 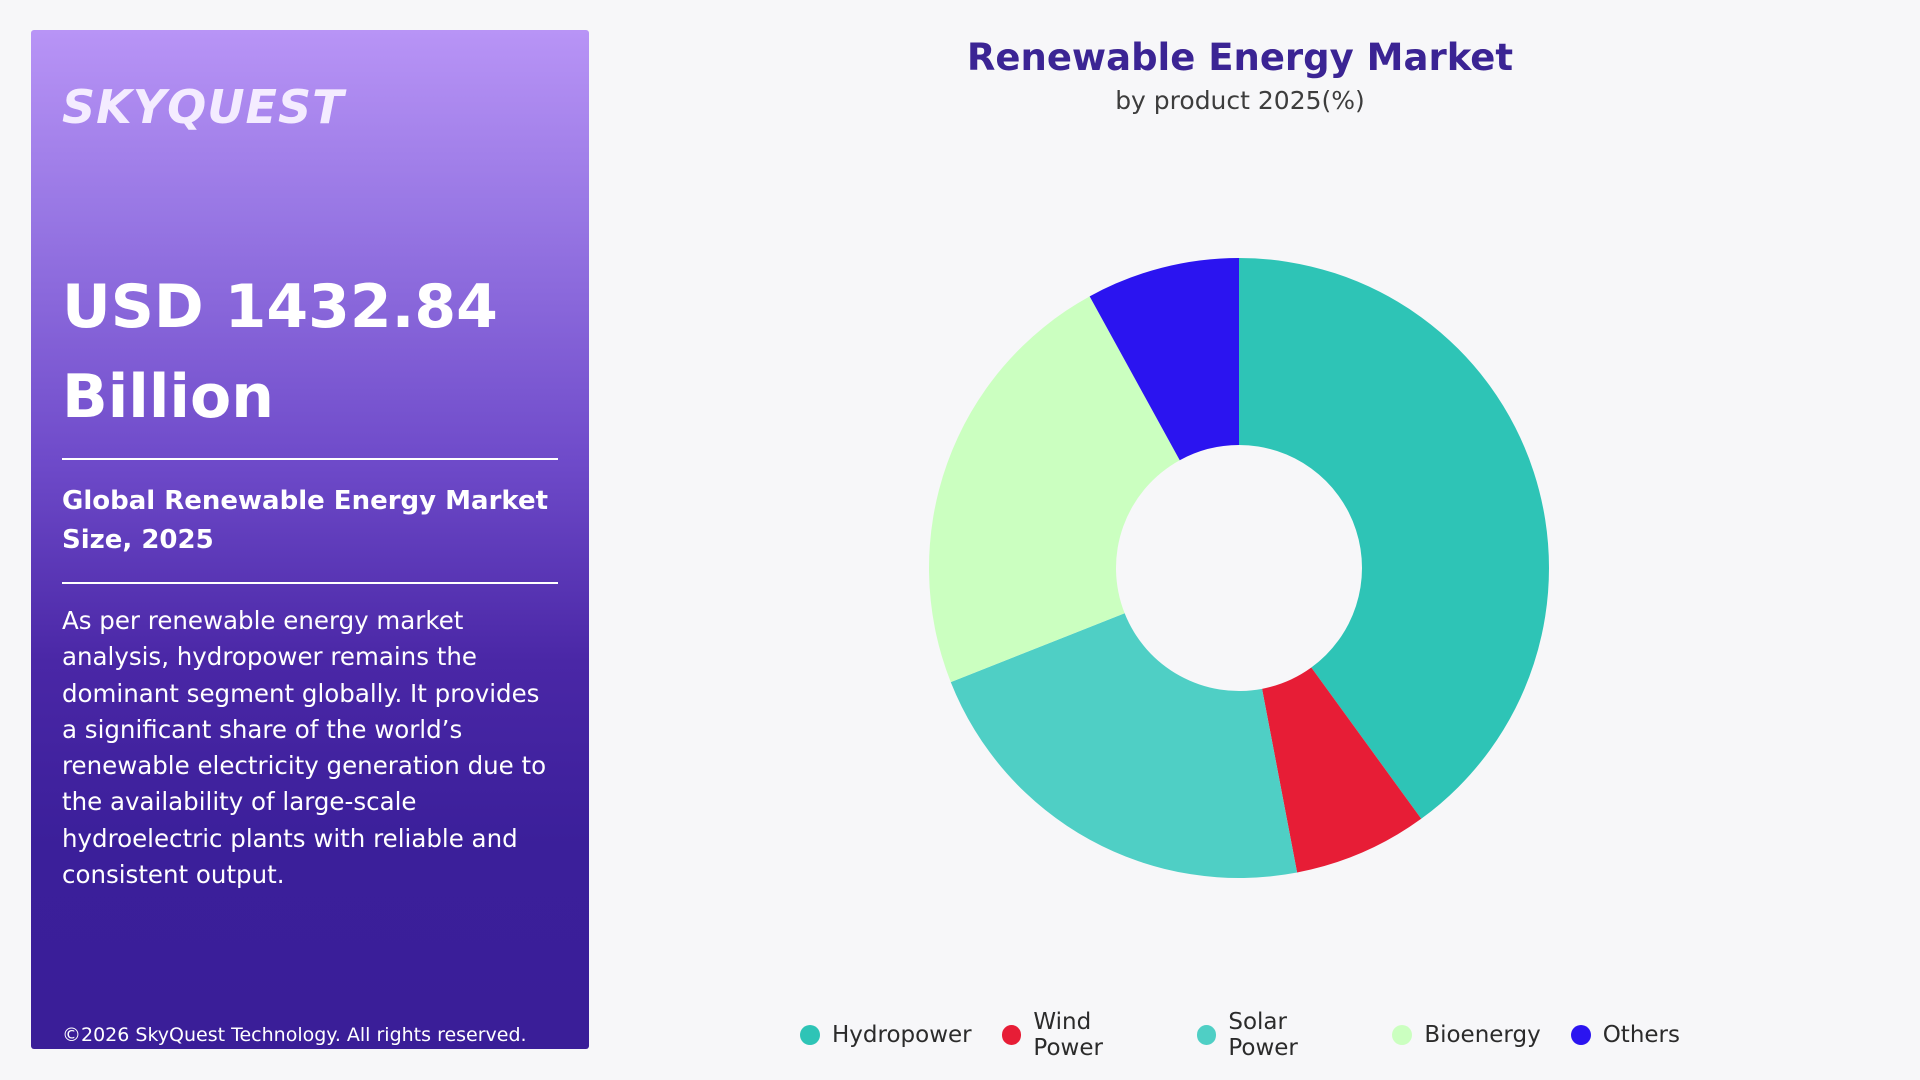 I want to click on skyquest-logo: SKYQUEST, so click(x=203, y=107).